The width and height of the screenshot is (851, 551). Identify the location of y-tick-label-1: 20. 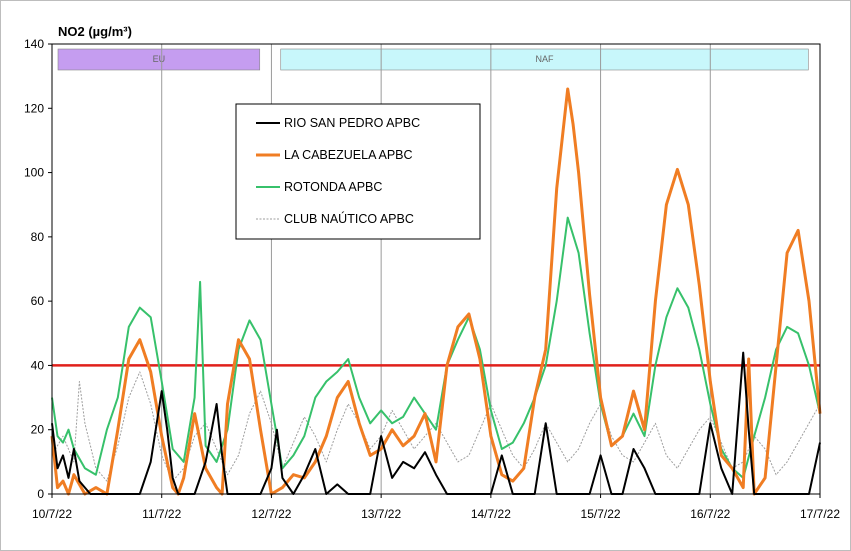
(38, 430).